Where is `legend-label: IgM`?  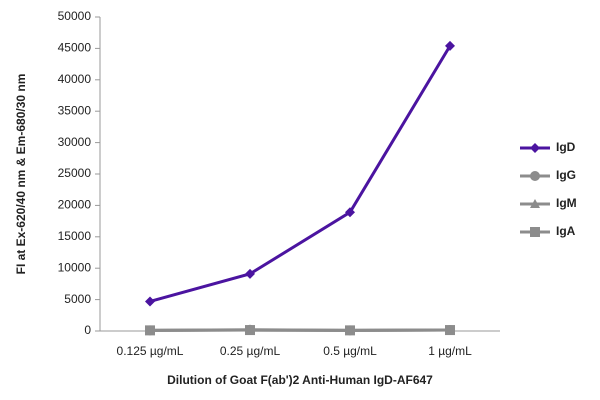
legend-label: IgM is located at coordinates (566, 203).